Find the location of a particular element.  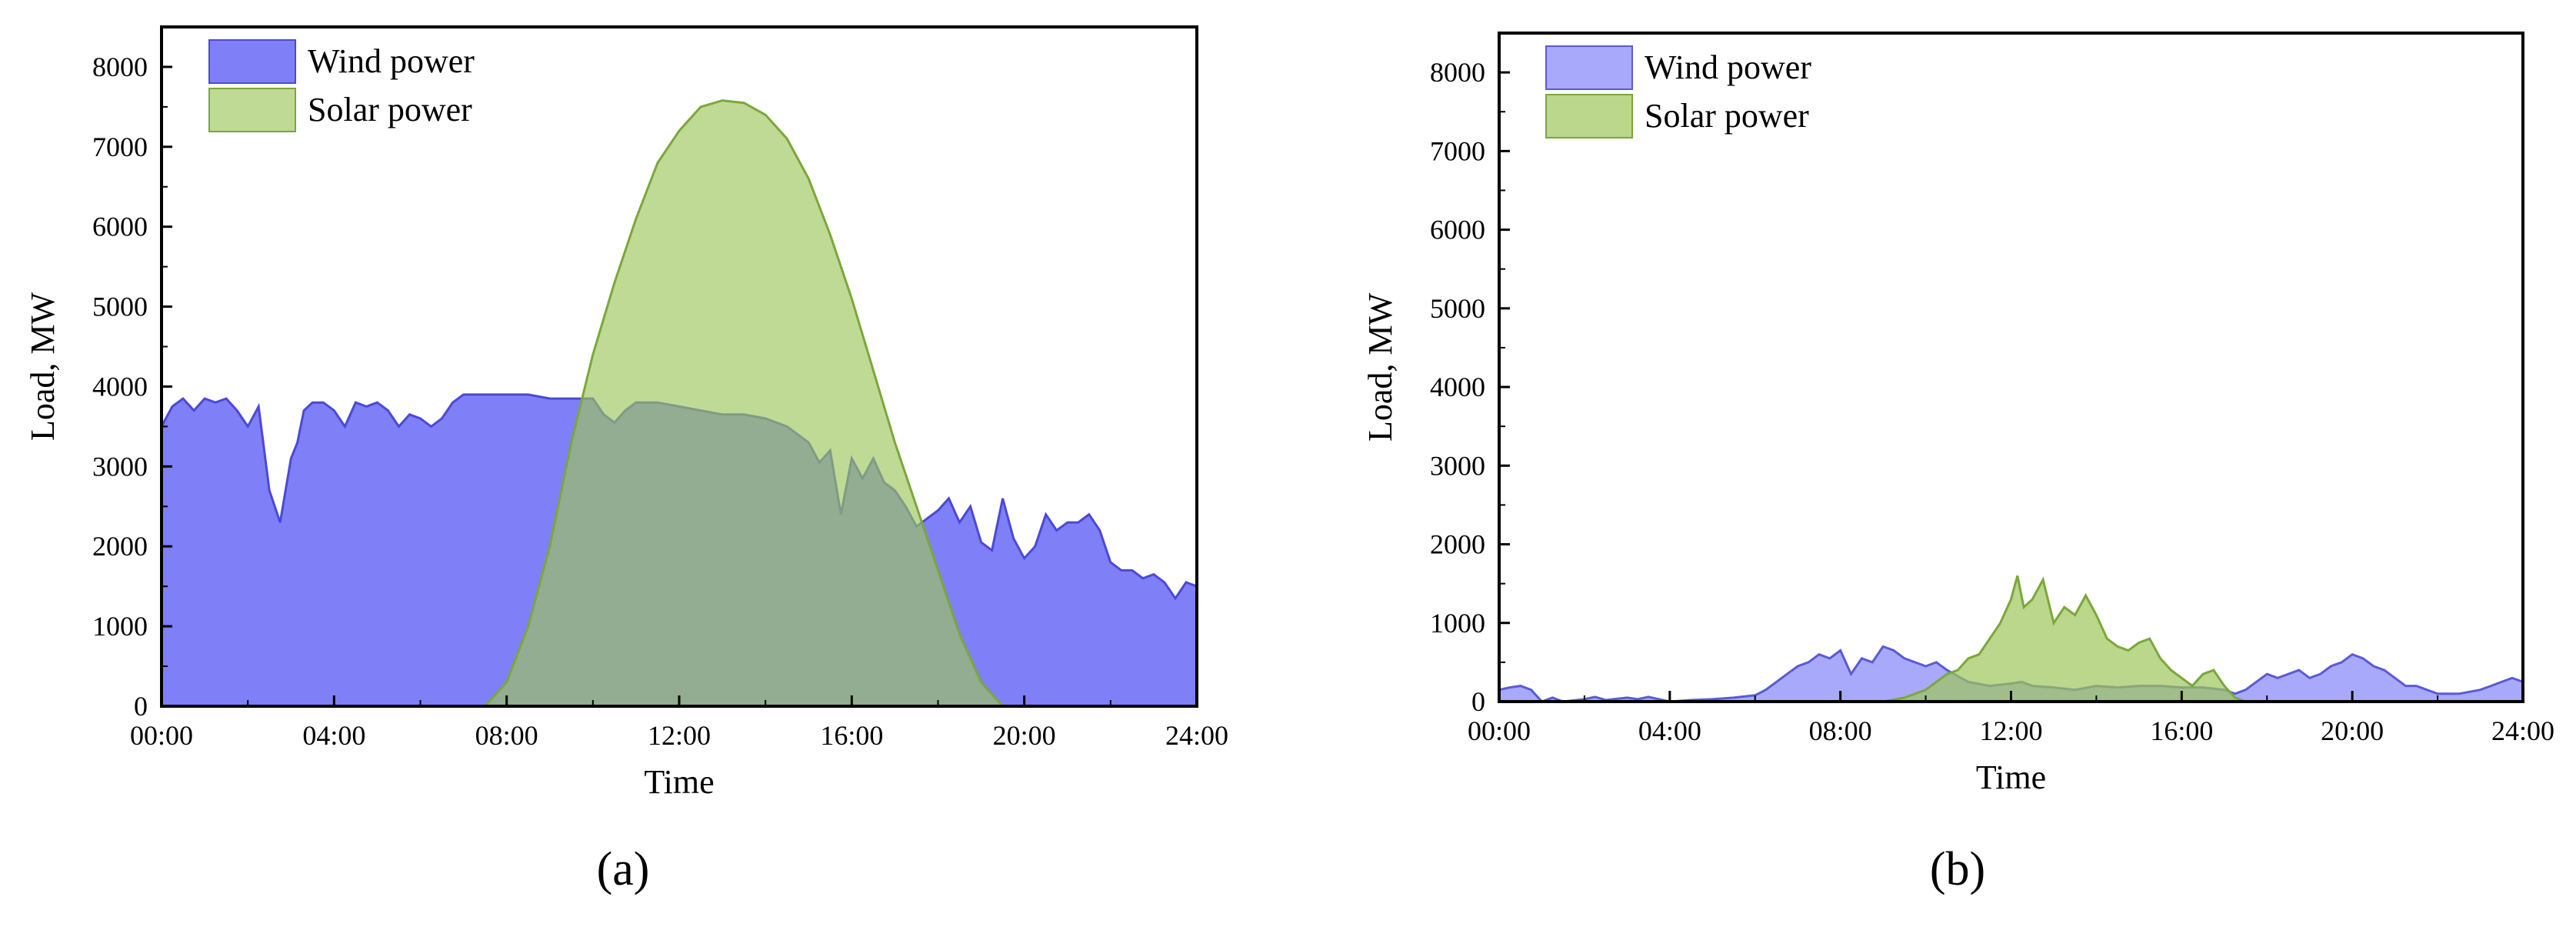

panel-label: (a) is located at coordinates (623, 869).